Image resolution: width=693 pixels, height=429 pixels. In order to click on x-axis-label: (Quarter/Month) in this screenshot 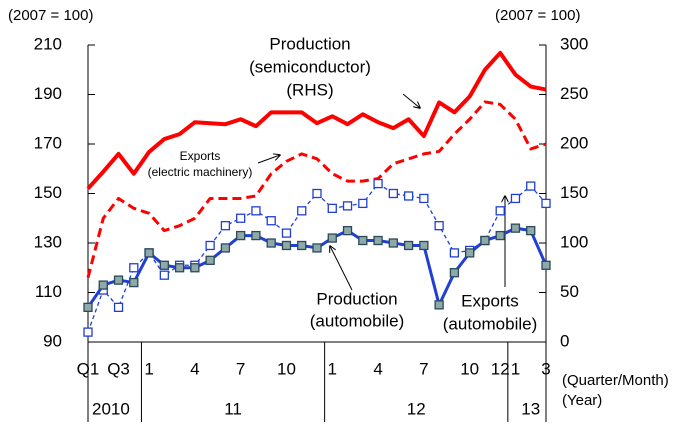, I will do `click(615, 380)`.